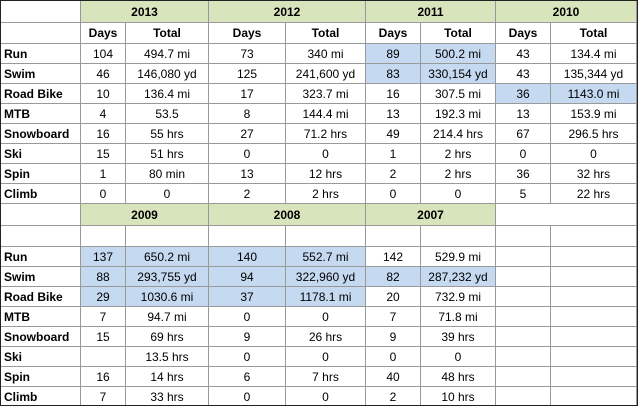 This screenshot has width=638, height=406. I want to click on total-cell: 192.3 mi, so click(458, 114).